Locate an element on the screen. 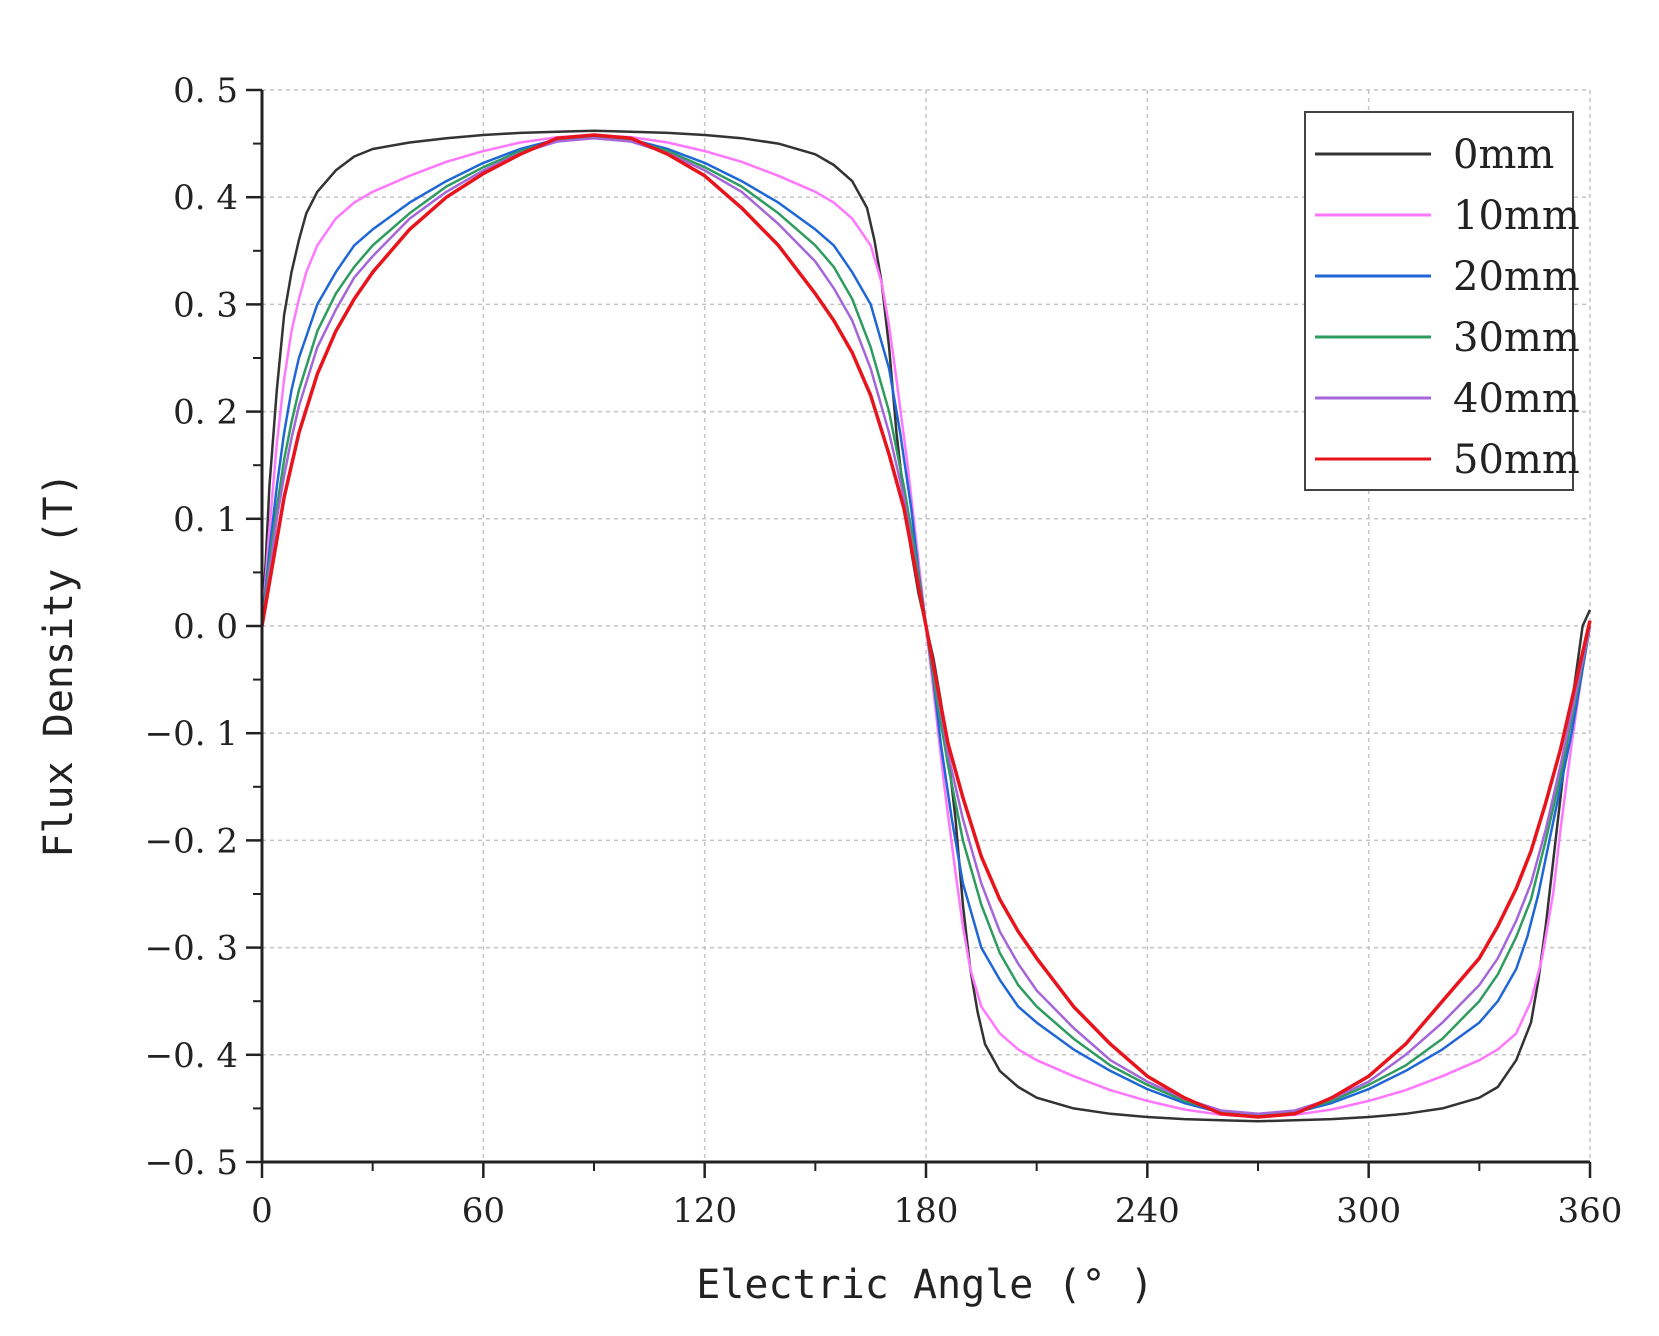 The image size is (1659, 1336). x-tick-label: 240 is located at coordinates (1147, 1211).